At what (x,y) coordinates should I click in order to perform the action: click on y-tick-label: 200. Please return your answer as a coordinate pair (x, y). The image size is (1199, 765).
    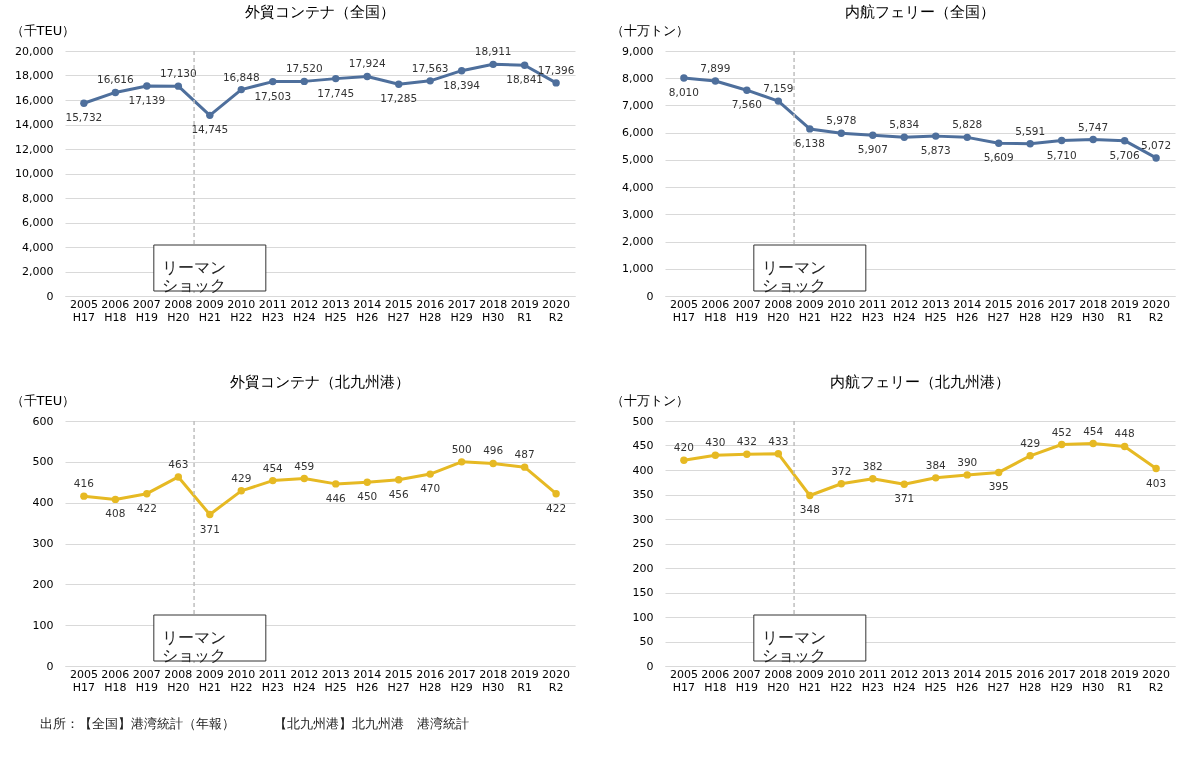
    Looking at the image, I should click on (43, 584).